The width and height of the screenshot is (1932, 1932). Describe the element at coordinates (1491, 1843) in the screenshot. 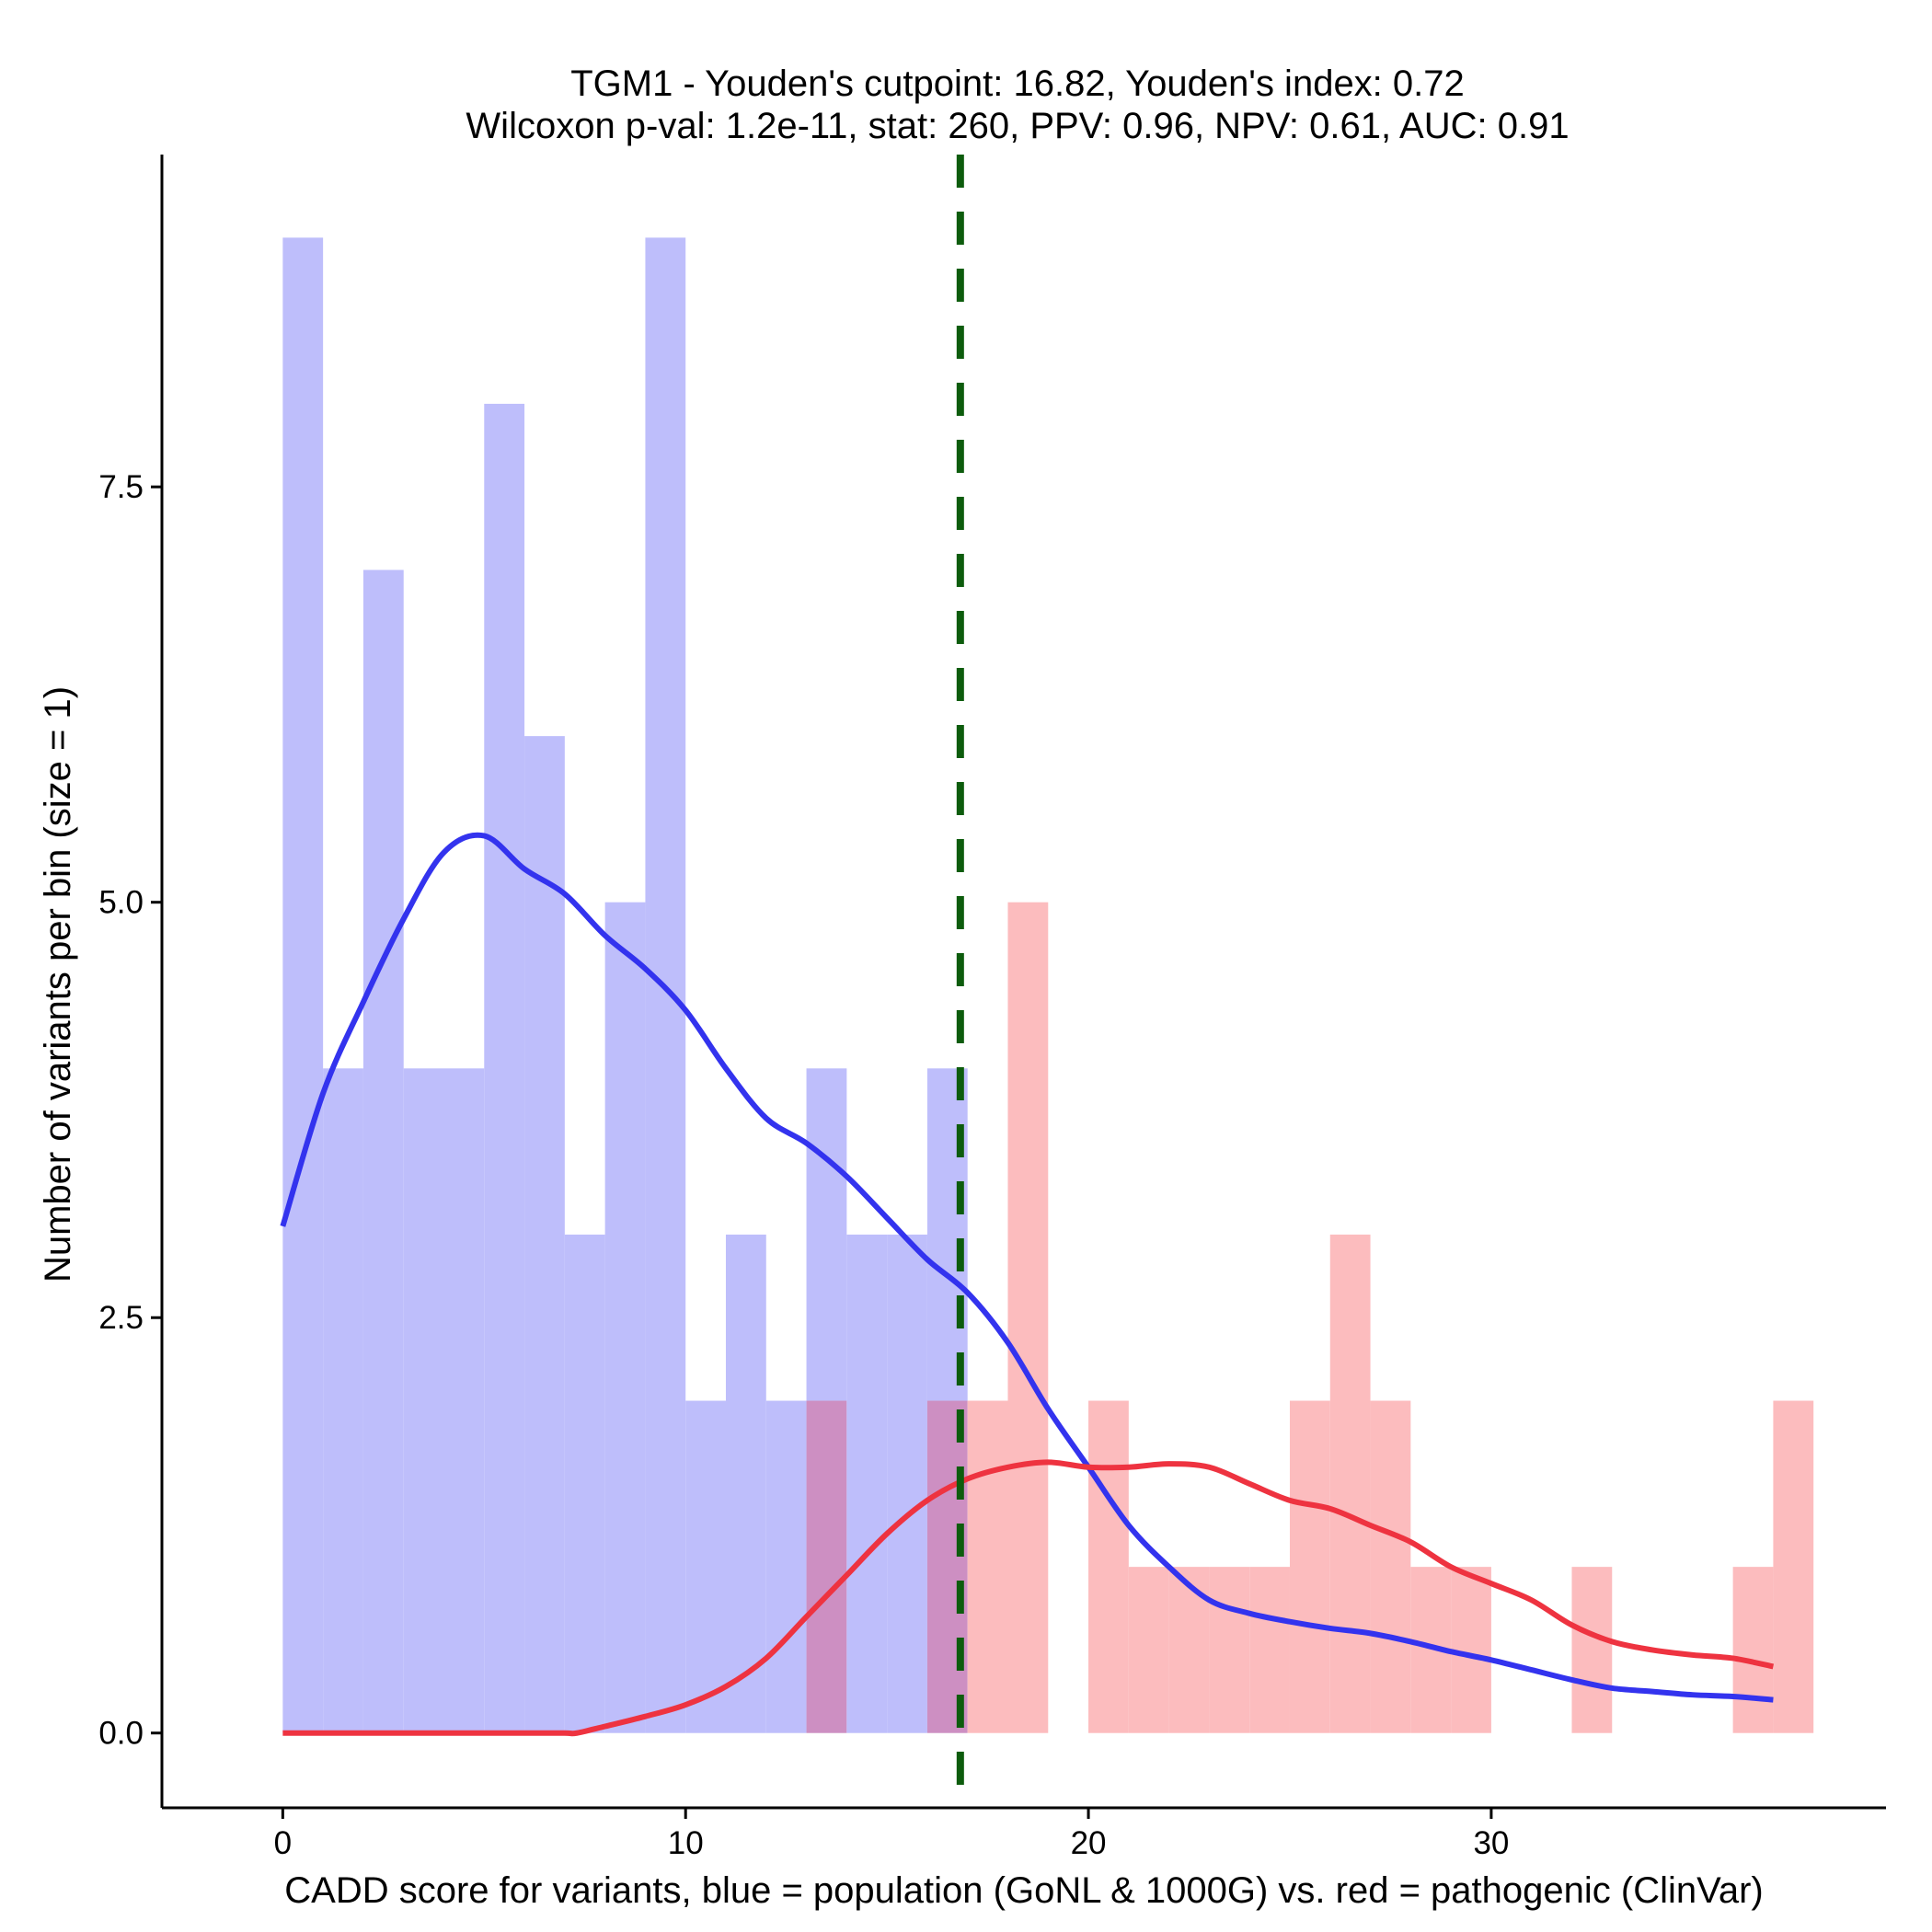

I see `x-tick-label: 30` at that location.